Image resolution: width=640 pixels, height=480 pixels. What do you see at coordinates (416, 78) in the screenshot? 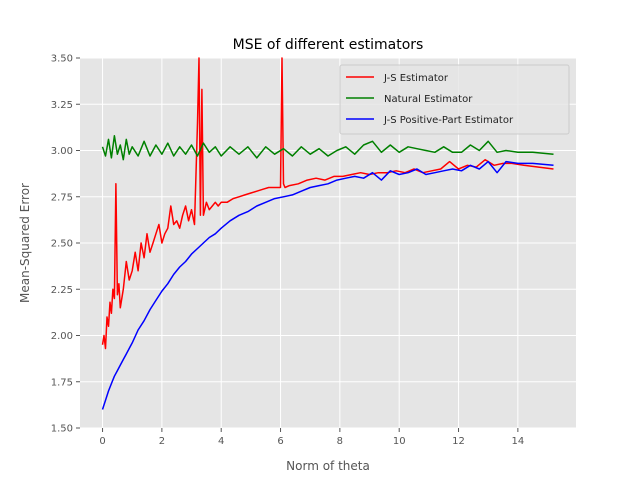
I see `legend-entry: J-S Estimator` at bounding box center [416, 78].